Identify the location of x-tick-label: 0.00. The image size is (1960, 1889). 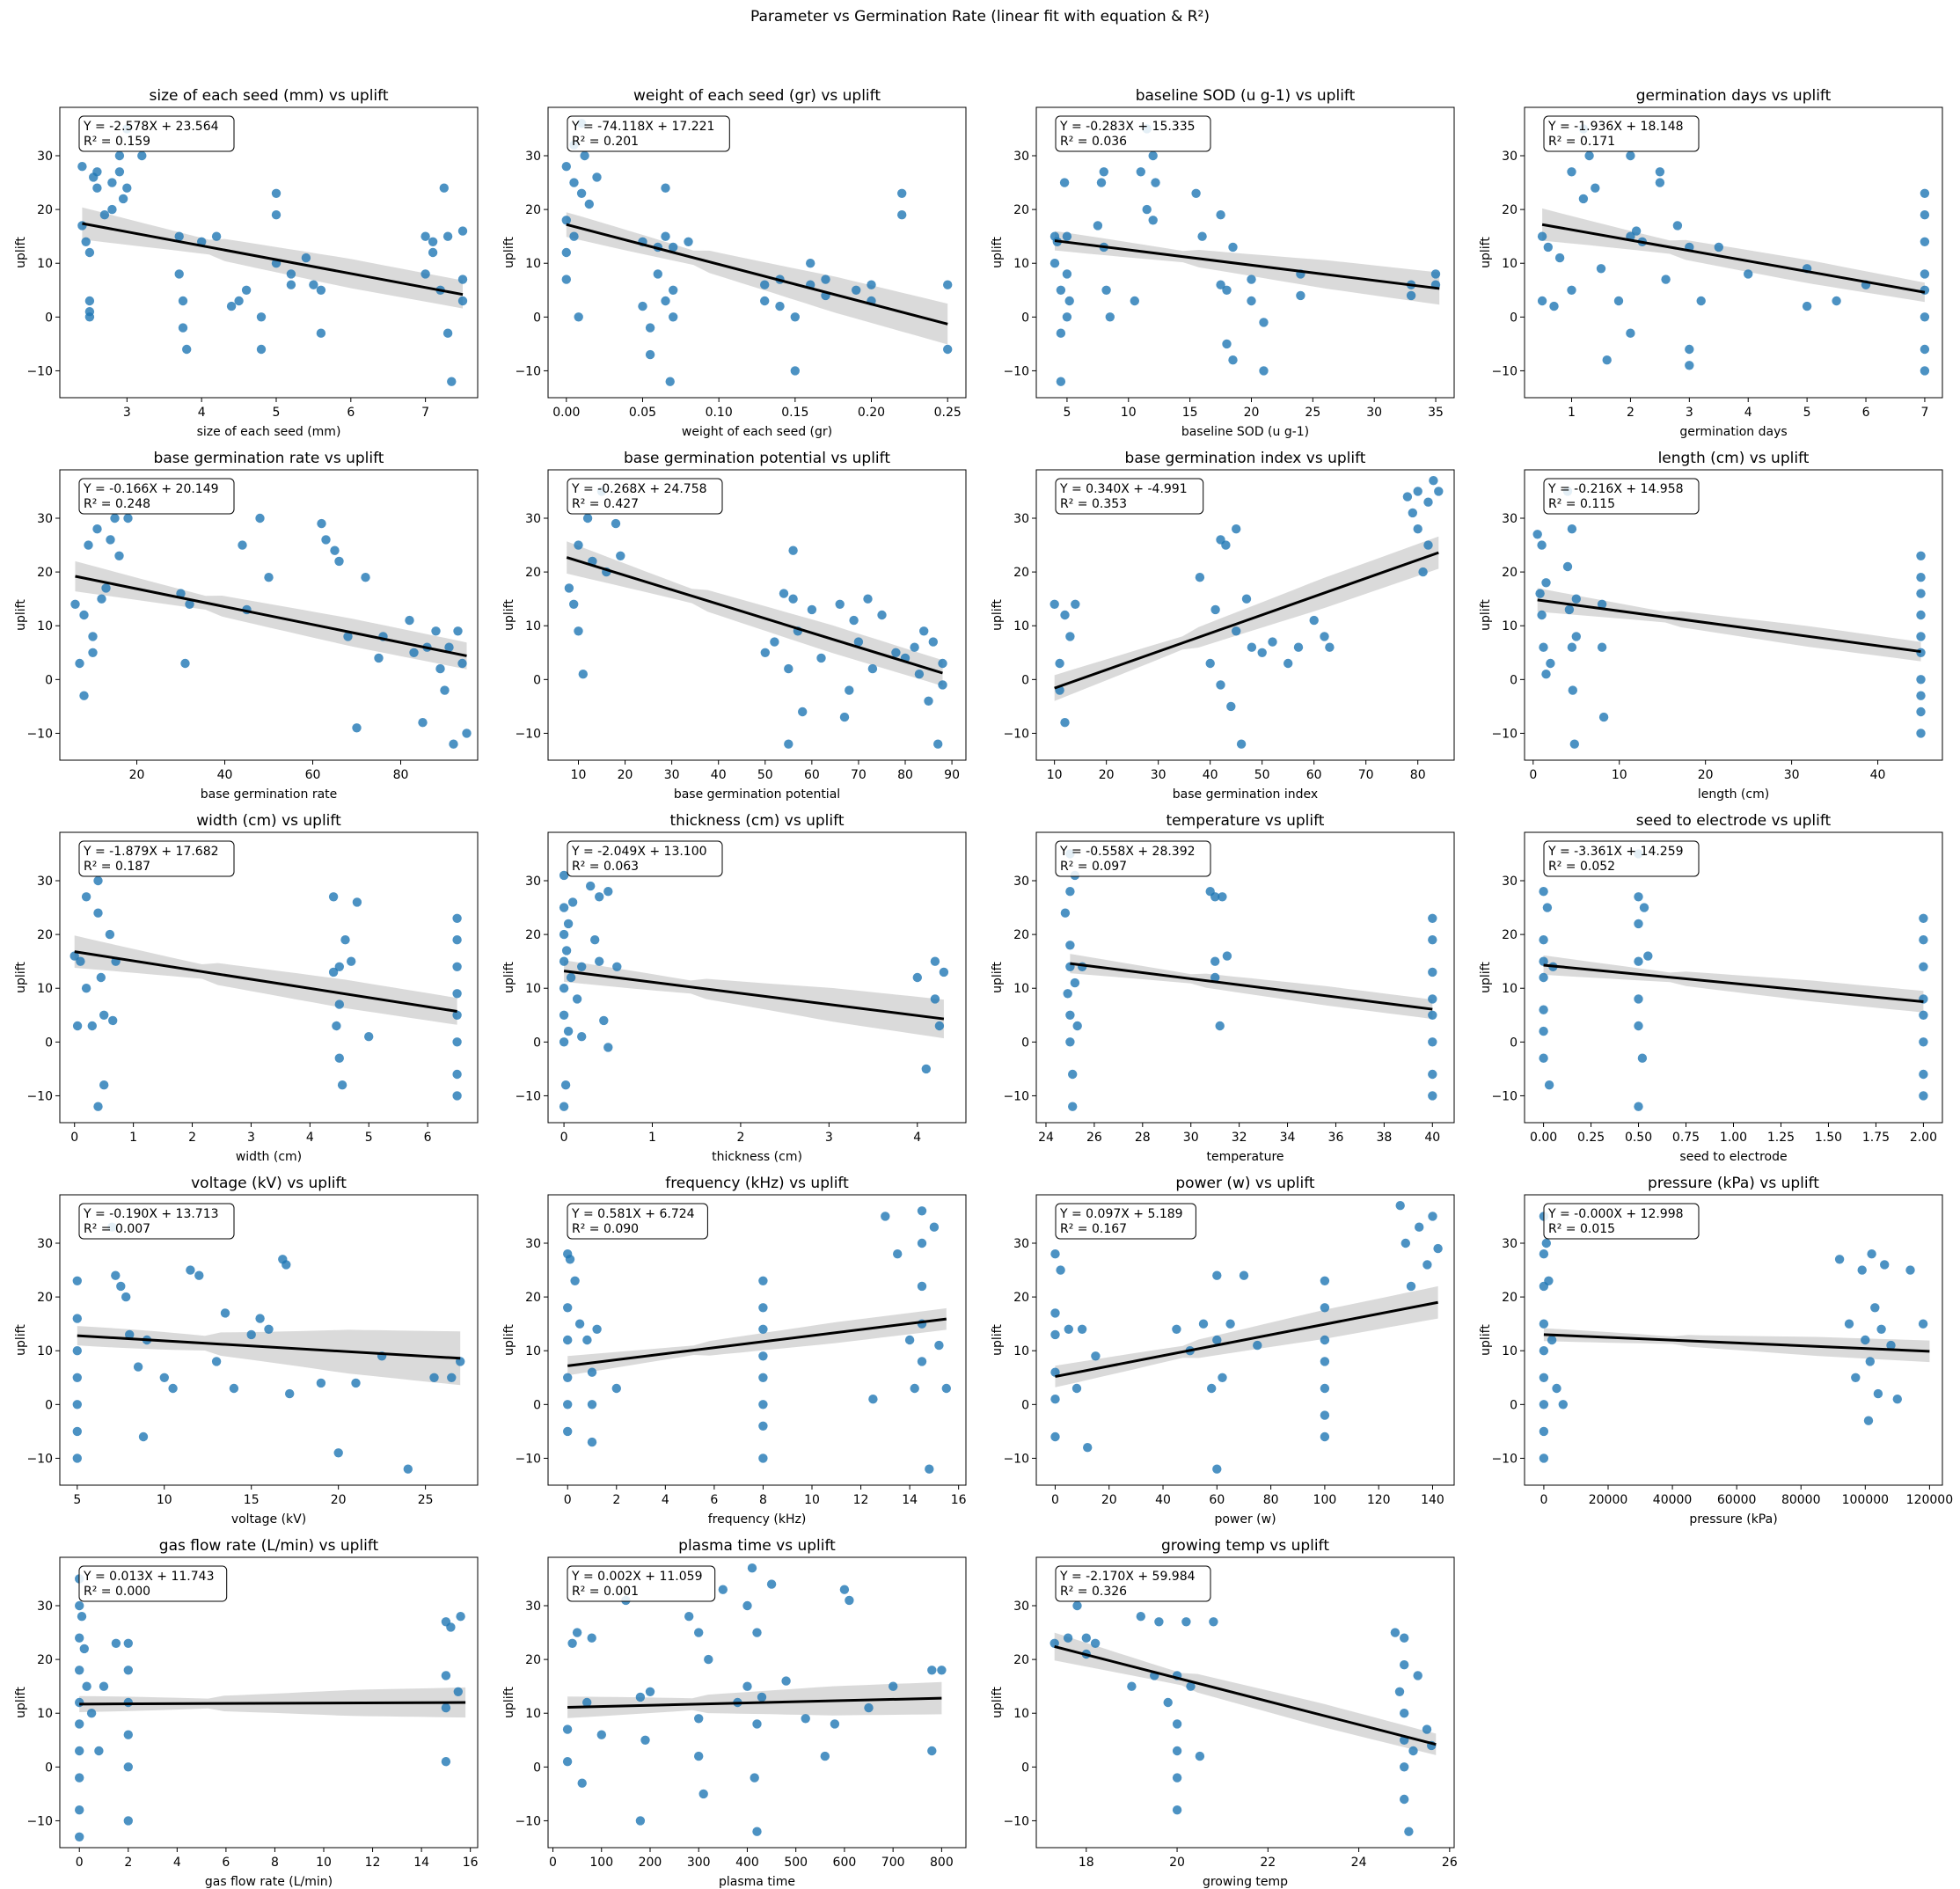
(1544, 1138).